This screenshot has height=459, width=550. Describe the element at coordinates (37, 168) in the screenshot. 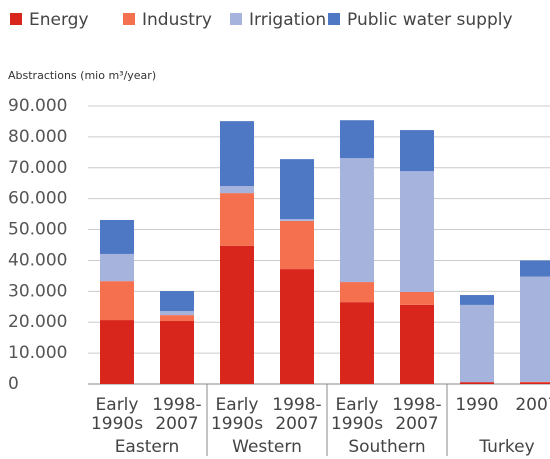

I see `y-tick-label: 70.000` at that location.